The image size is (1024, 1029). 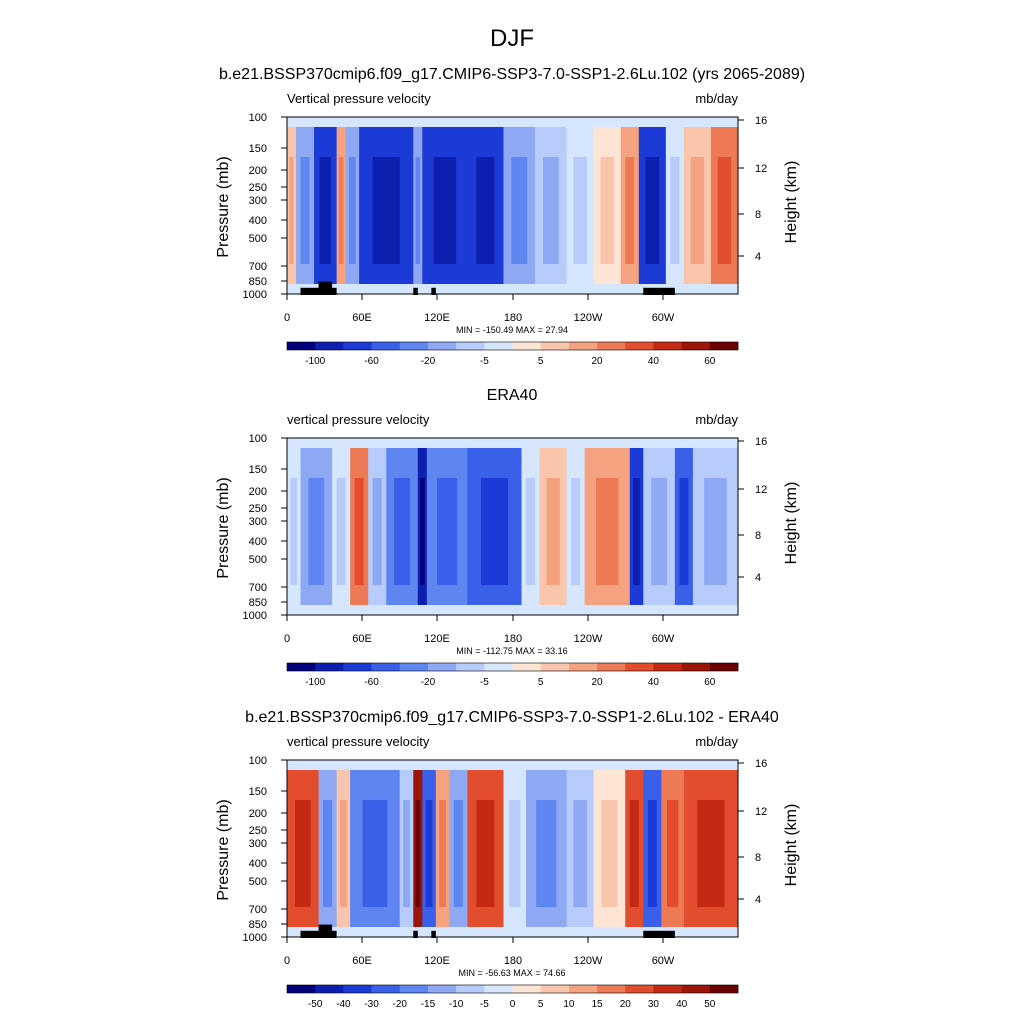 I want to click on colorbar-label: -20, so click(x=428, y=361).